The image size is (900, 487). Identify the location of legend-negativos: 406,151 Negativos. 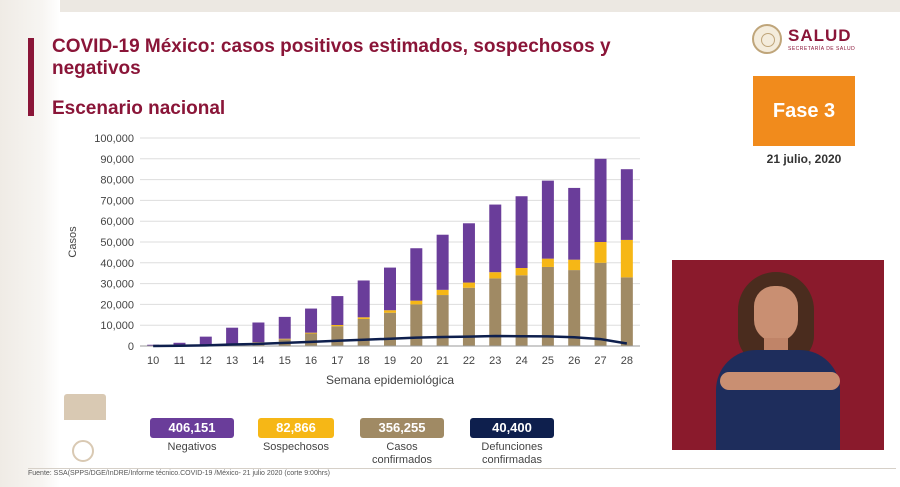
(192, 436).